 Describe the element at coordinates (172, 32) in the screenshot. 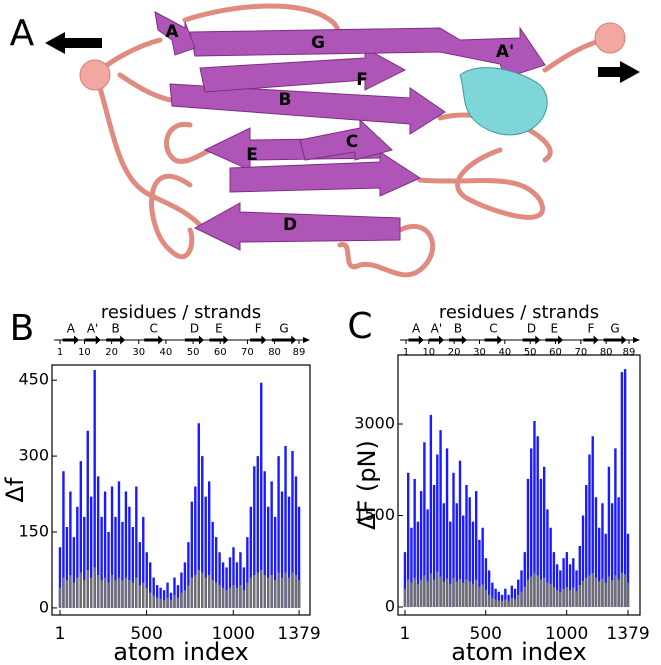

I see `strand-label: A` at that location.